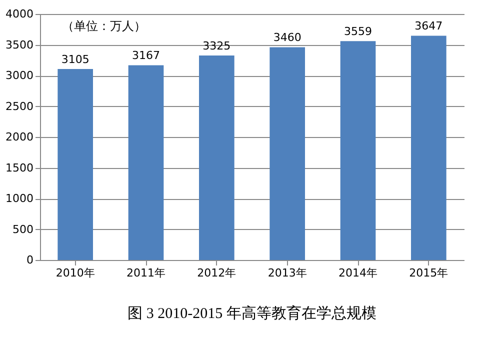 The image size is (487, 339). What do you see at coordinates (20, 198) in the screenshot?
I see `y-tick-label: 1000` at bounding box center [20, 198].